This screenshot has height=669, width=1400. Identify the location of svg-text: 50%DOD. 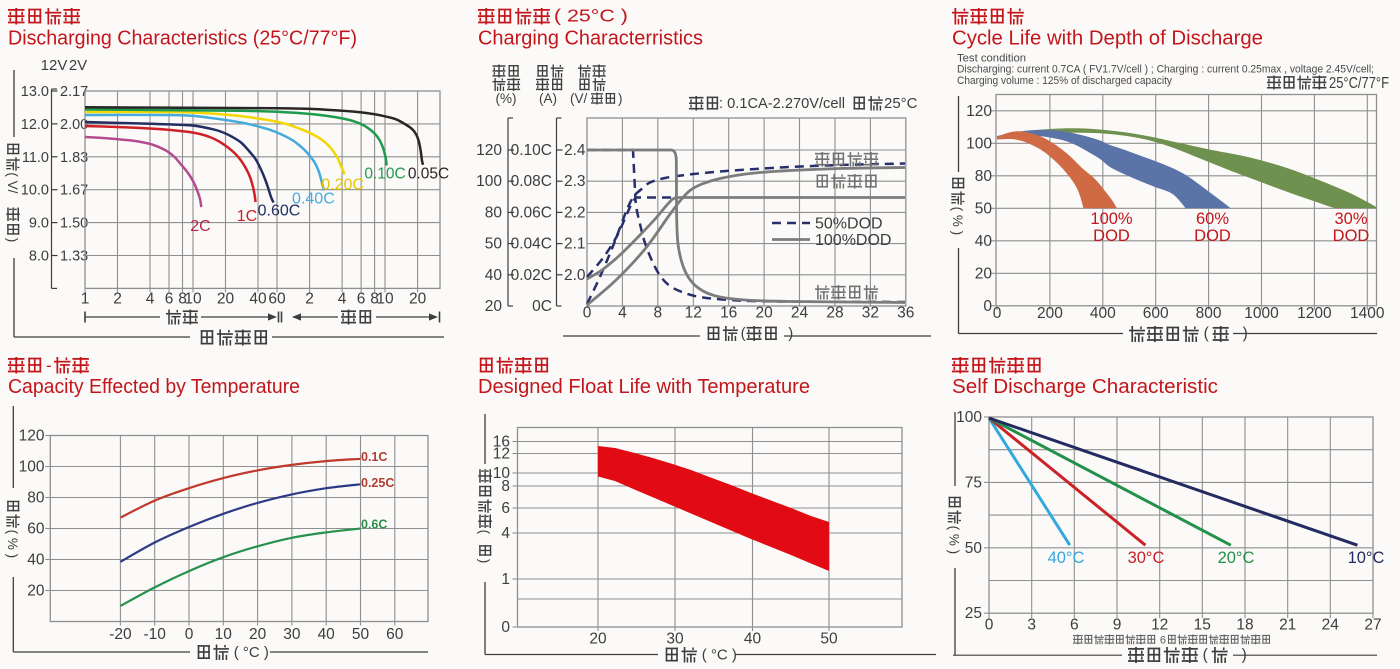
(849, 224).